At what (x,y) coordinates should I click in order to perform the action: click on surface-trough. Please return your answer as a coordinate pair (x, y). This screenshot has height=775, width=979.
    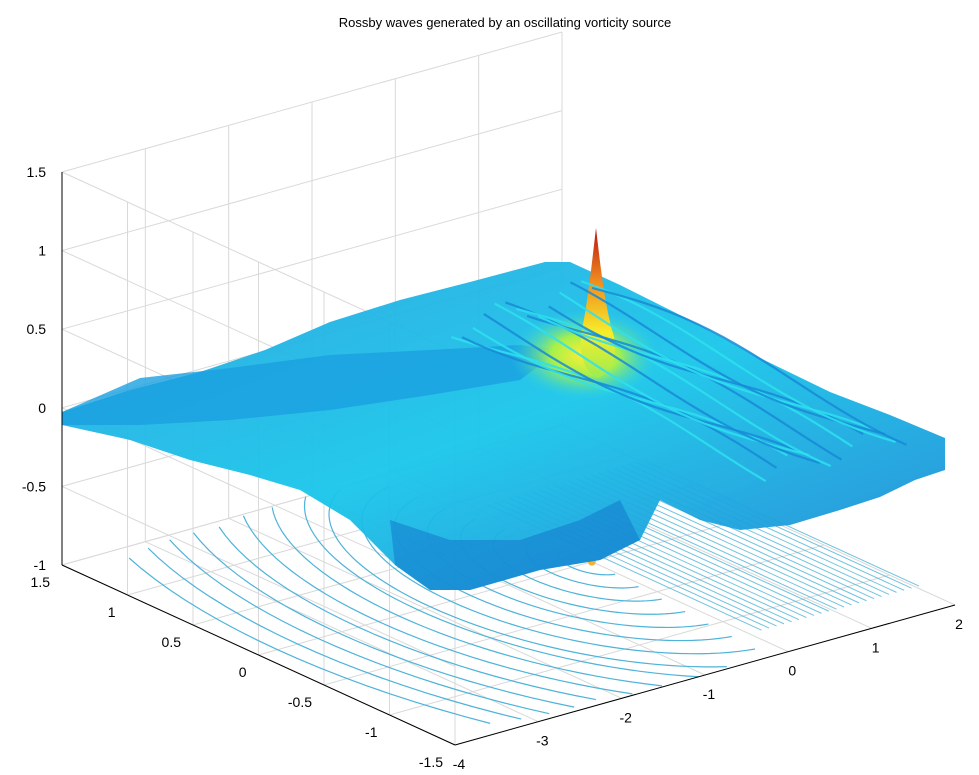
    Looking at the image, I should click on (515, 545).